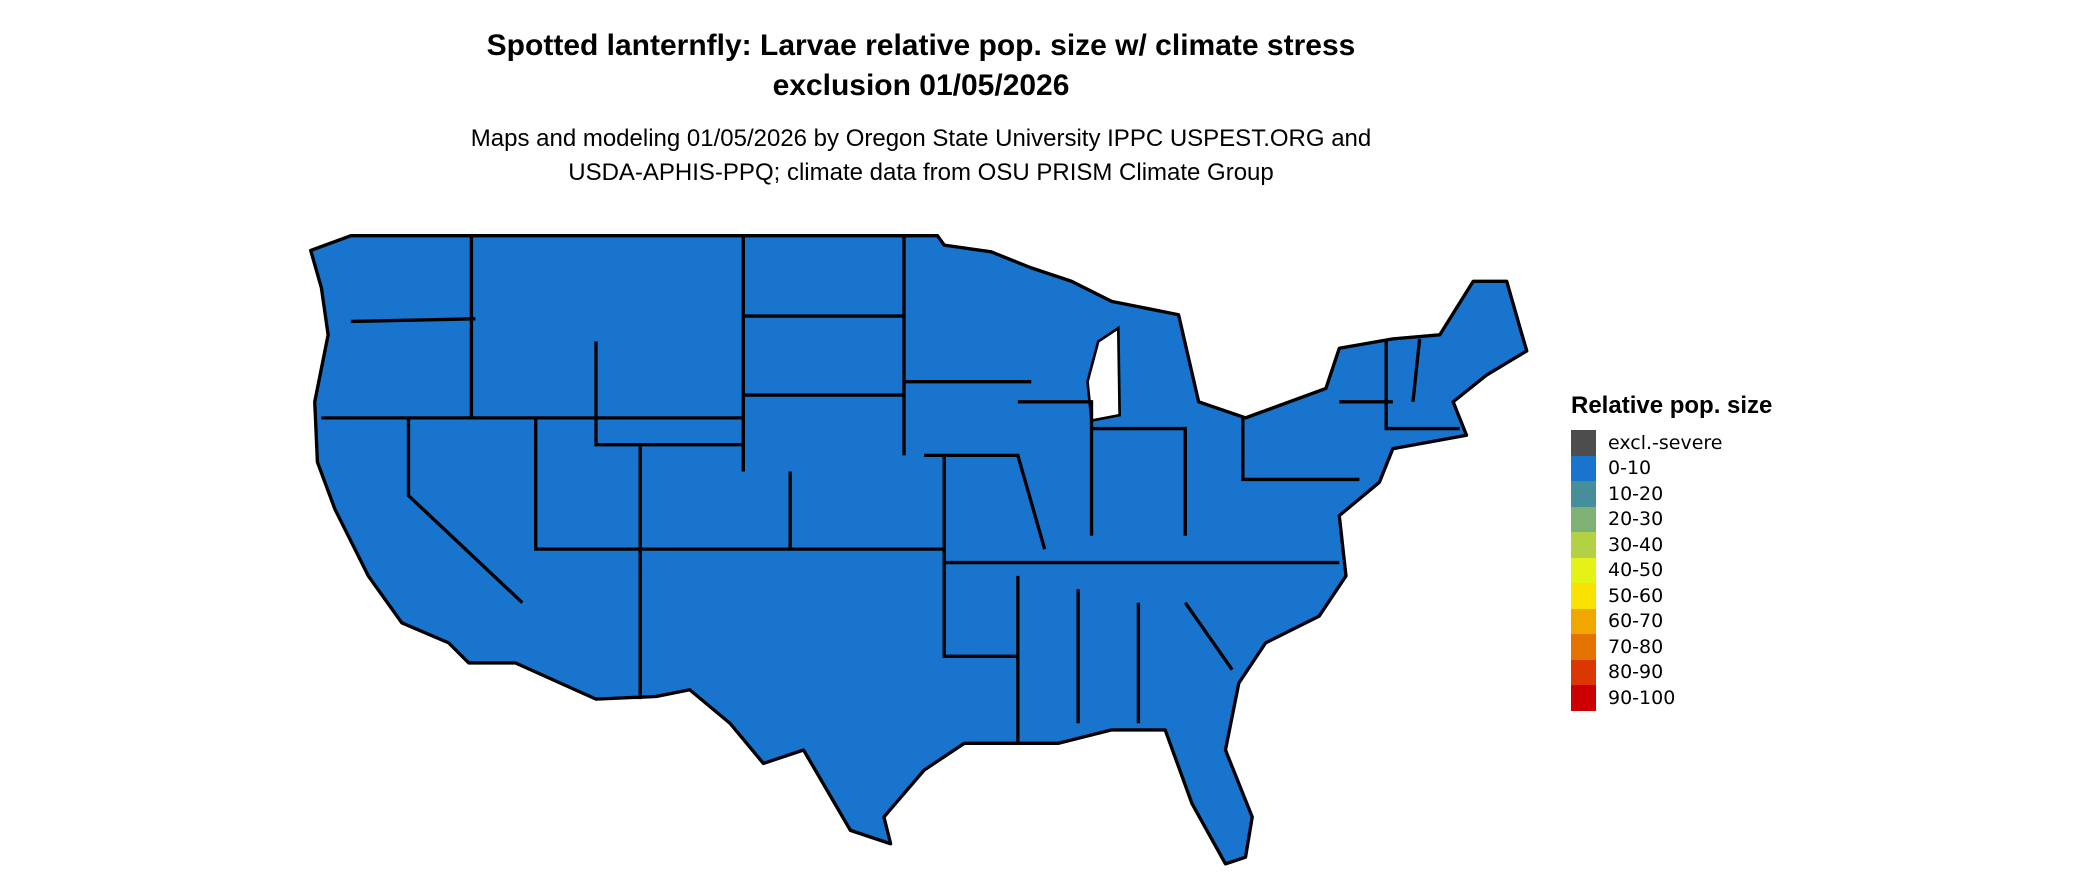 Image resolution: width=2100 pixels, height=892 pixels. I want to click on legend-label: 20-30, so click(1636, 519).